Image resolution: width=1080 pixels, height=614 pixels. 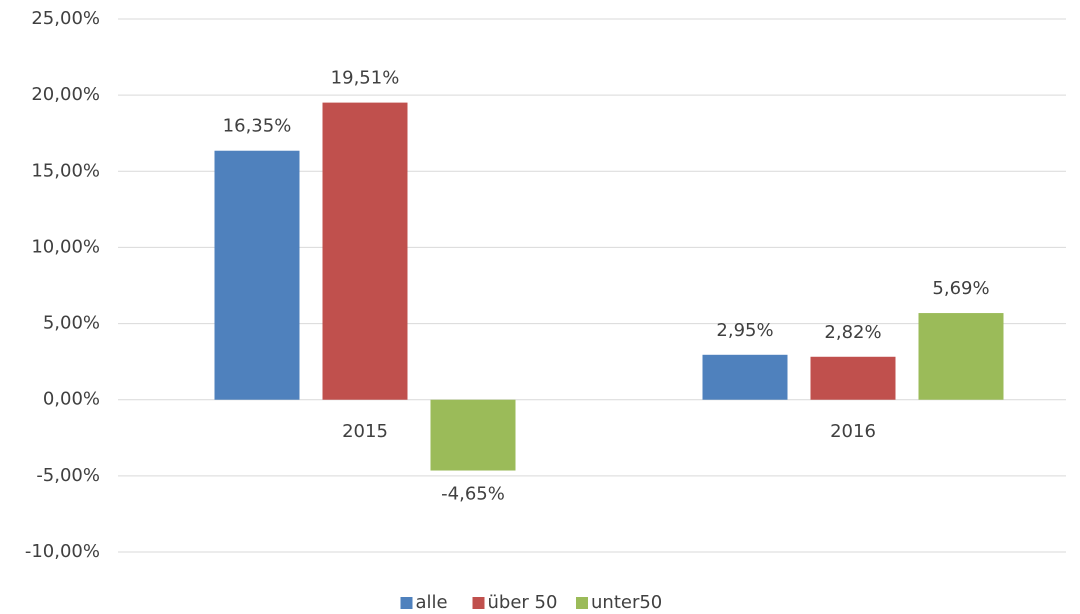 What do you see at coordinates (65, 18) in the screenshot?
I see `y-tick-label: 25,00%` at bounding box center [65, 18].